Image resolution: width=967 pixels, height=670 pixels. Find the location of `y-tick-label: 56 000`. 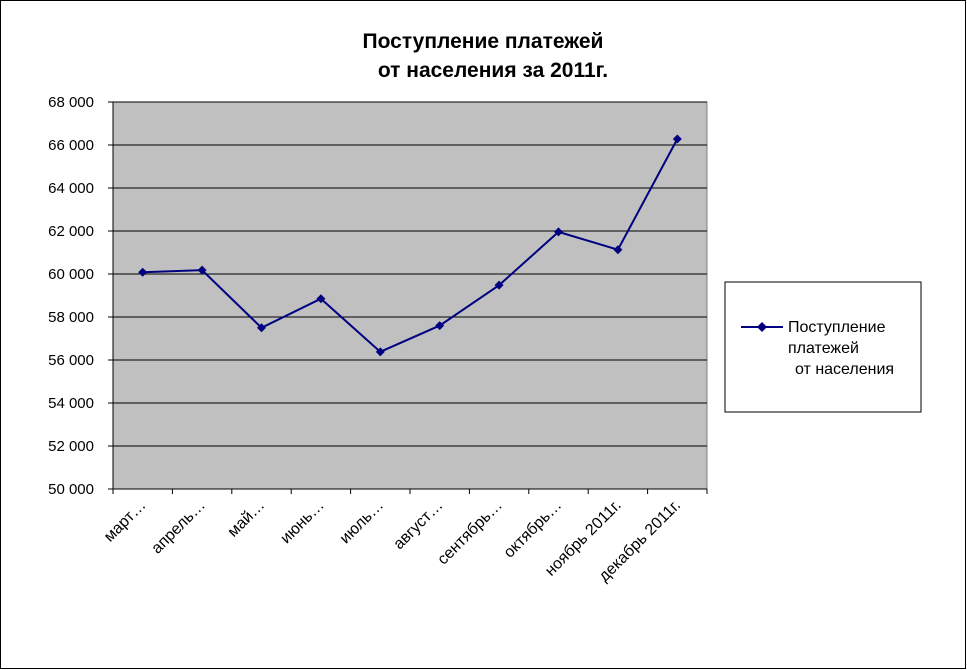

y-tick-label: 56 000 is located at coordinates (71, 360).